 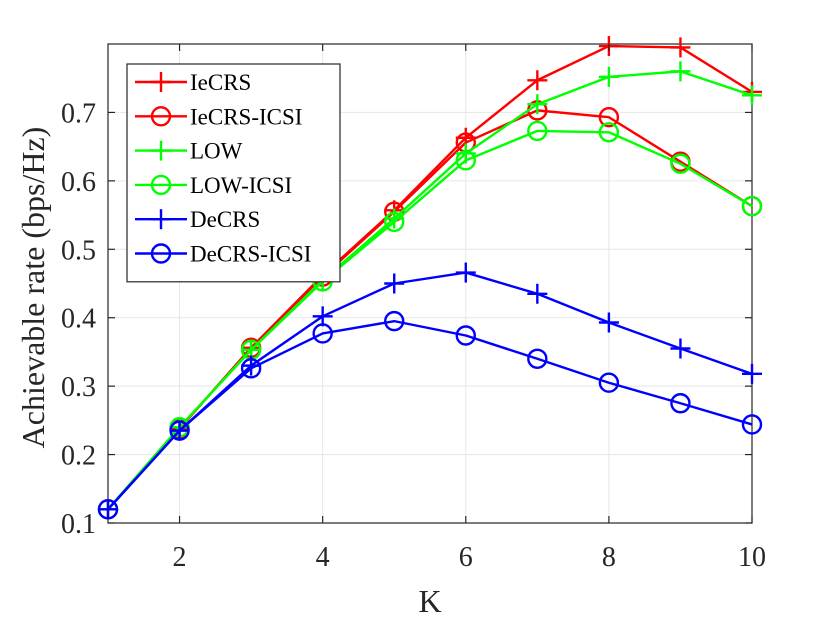 What do you see at coordinates (78, 524) in the screenshot?
I see `y-tick-label: 0.1` at bounding box center [78, 524].